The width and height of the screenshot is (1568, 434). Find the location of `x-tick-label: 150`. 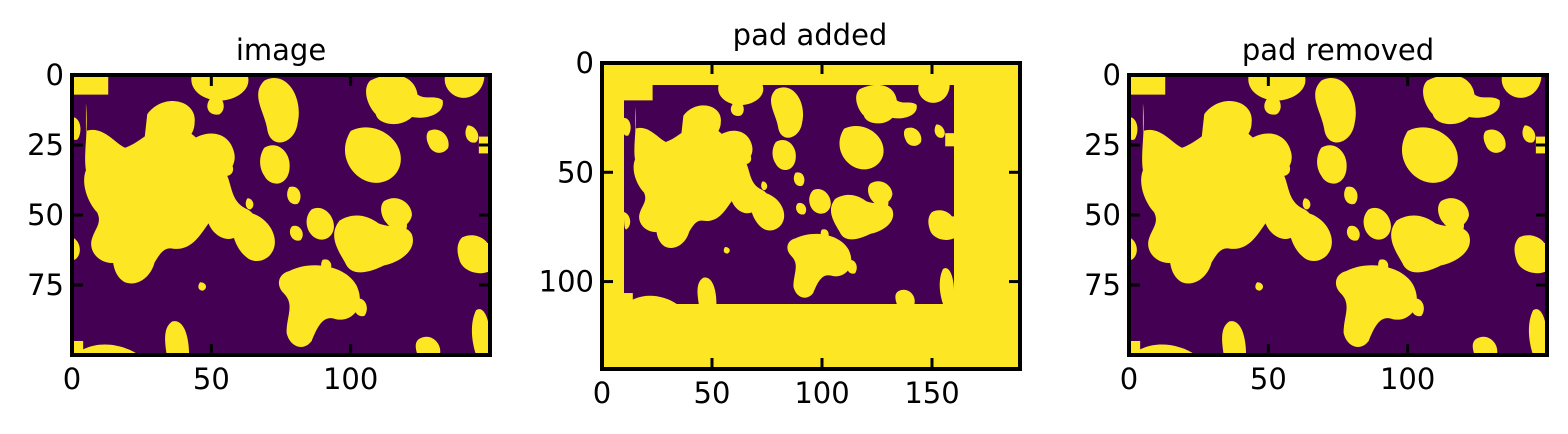

x-tick-label: 150 is located at coordinates (931, 393).